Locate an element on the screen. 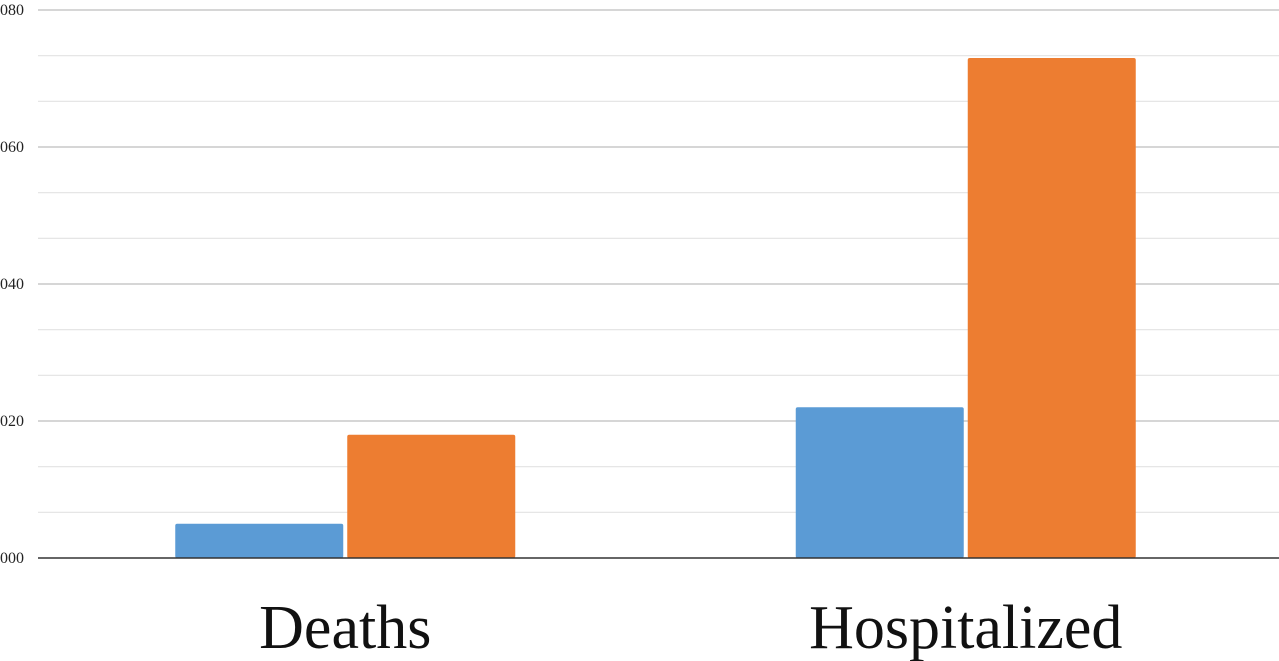 The image size is (1279, 661). y-tick-label: 040 is located at coordinates (12, 284).